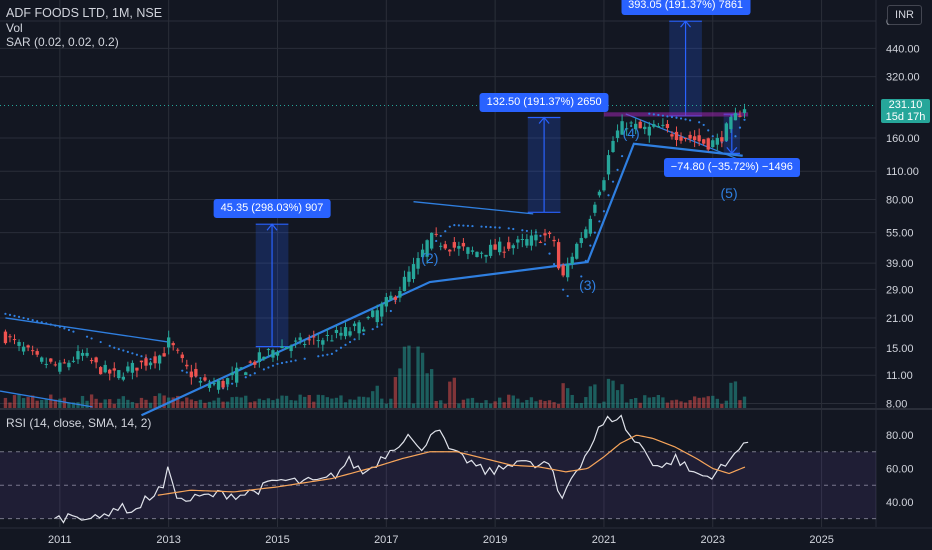 The width and height of the screenshot is (932, 550). I want to click on measurement-label: 393.05 (191.37%) 7861, so click(686, 8).